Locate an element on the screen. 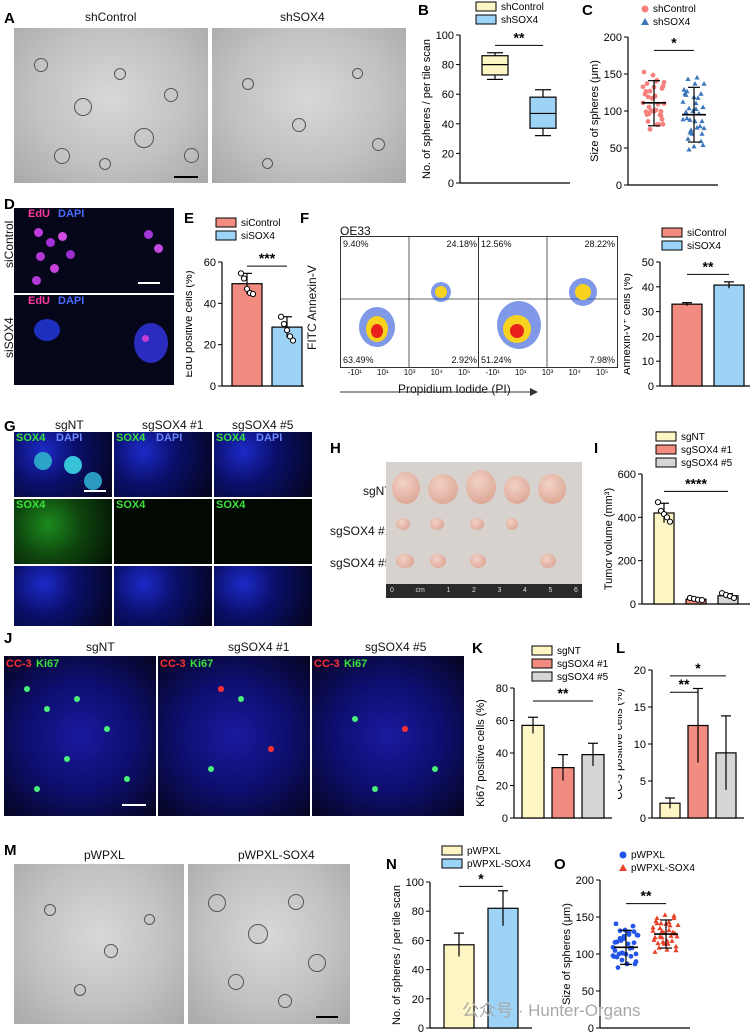  legend-label: pWPXL is located at coordinates (648, 855).